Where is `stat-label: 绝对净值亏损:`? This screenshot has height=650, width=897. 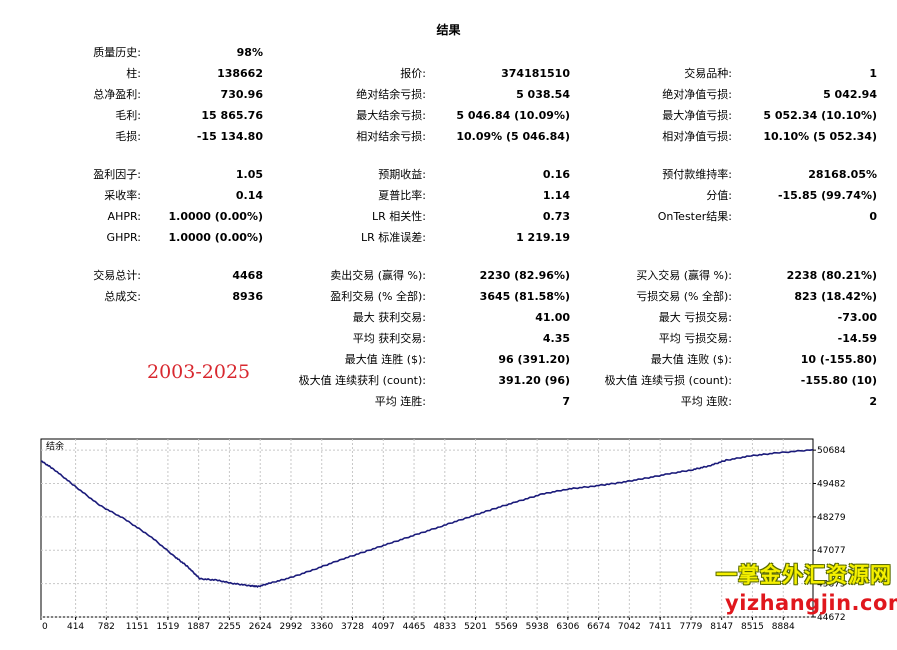 stat-label: 绝对净值亏损: is located at coordinates (697, 94).